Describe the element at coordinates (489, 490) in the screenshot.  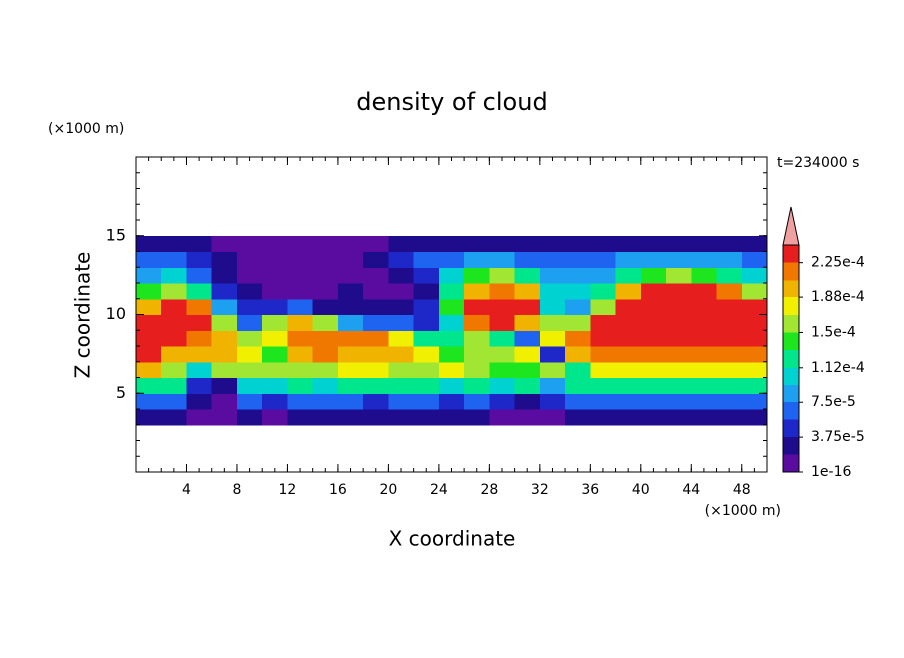
I see `x-tick-label: 28` at that location.